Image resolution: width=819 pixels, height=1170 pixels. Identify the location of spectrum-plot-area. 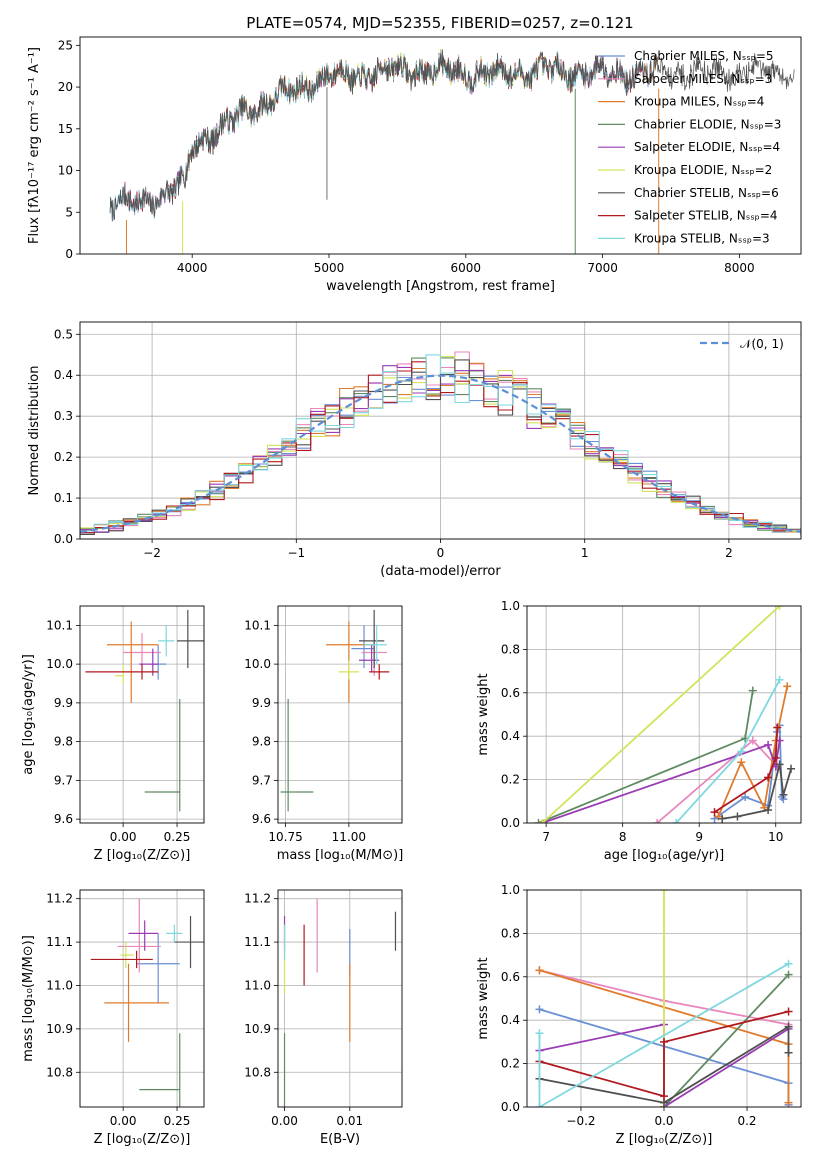
(452, 151).